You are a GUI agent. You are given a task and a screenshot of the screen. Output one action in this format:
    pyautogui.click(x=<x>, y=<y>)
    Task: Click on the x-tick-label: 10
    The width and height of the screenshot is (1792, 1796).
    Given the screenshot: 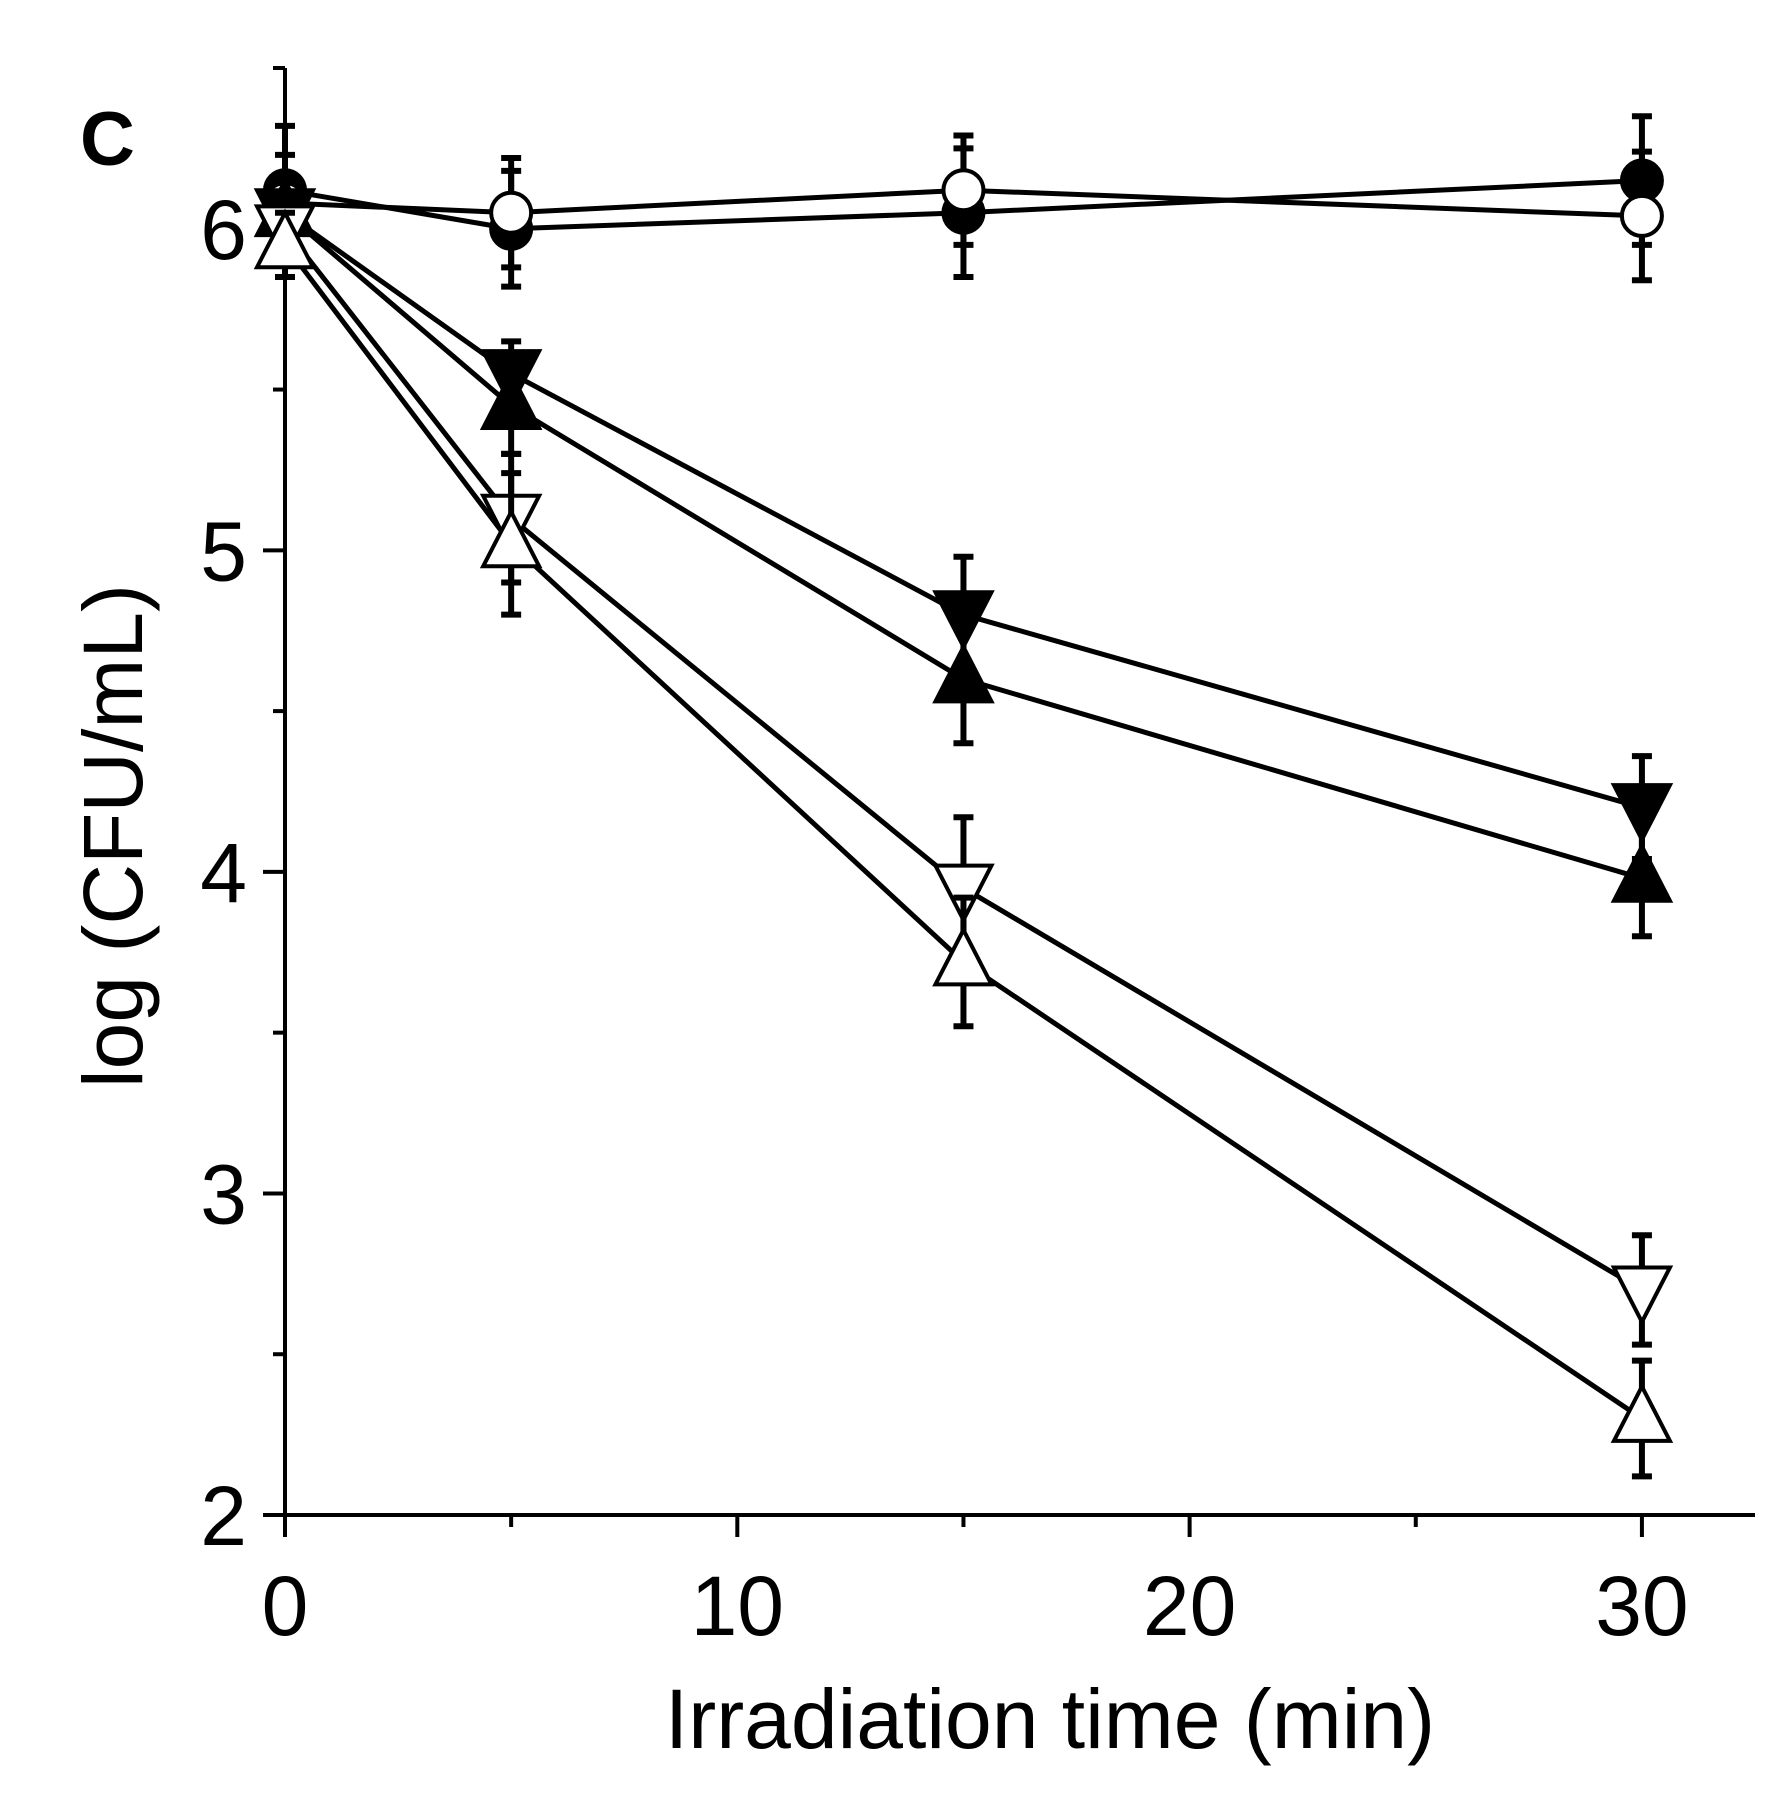 What is the action you would take?
    pyautogui.click(x=737, y=1606)
    